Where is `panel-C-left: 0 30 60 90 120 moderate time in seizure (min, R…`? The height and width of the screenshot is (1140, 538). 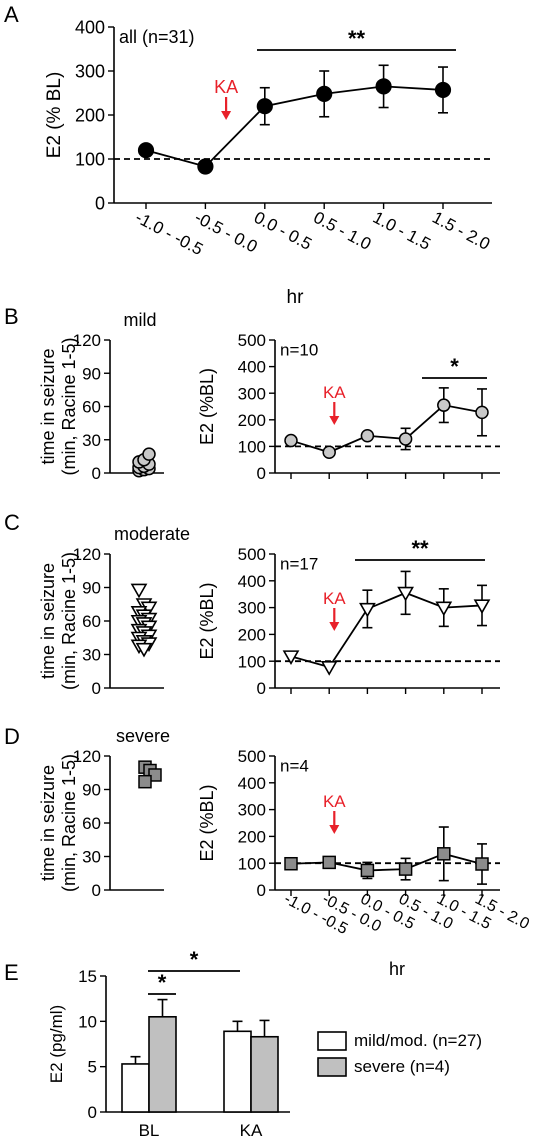
panel-C-left: 0 30 60 90 120 moderate time in seizure (min, R… is located at coordinates (114, 611).